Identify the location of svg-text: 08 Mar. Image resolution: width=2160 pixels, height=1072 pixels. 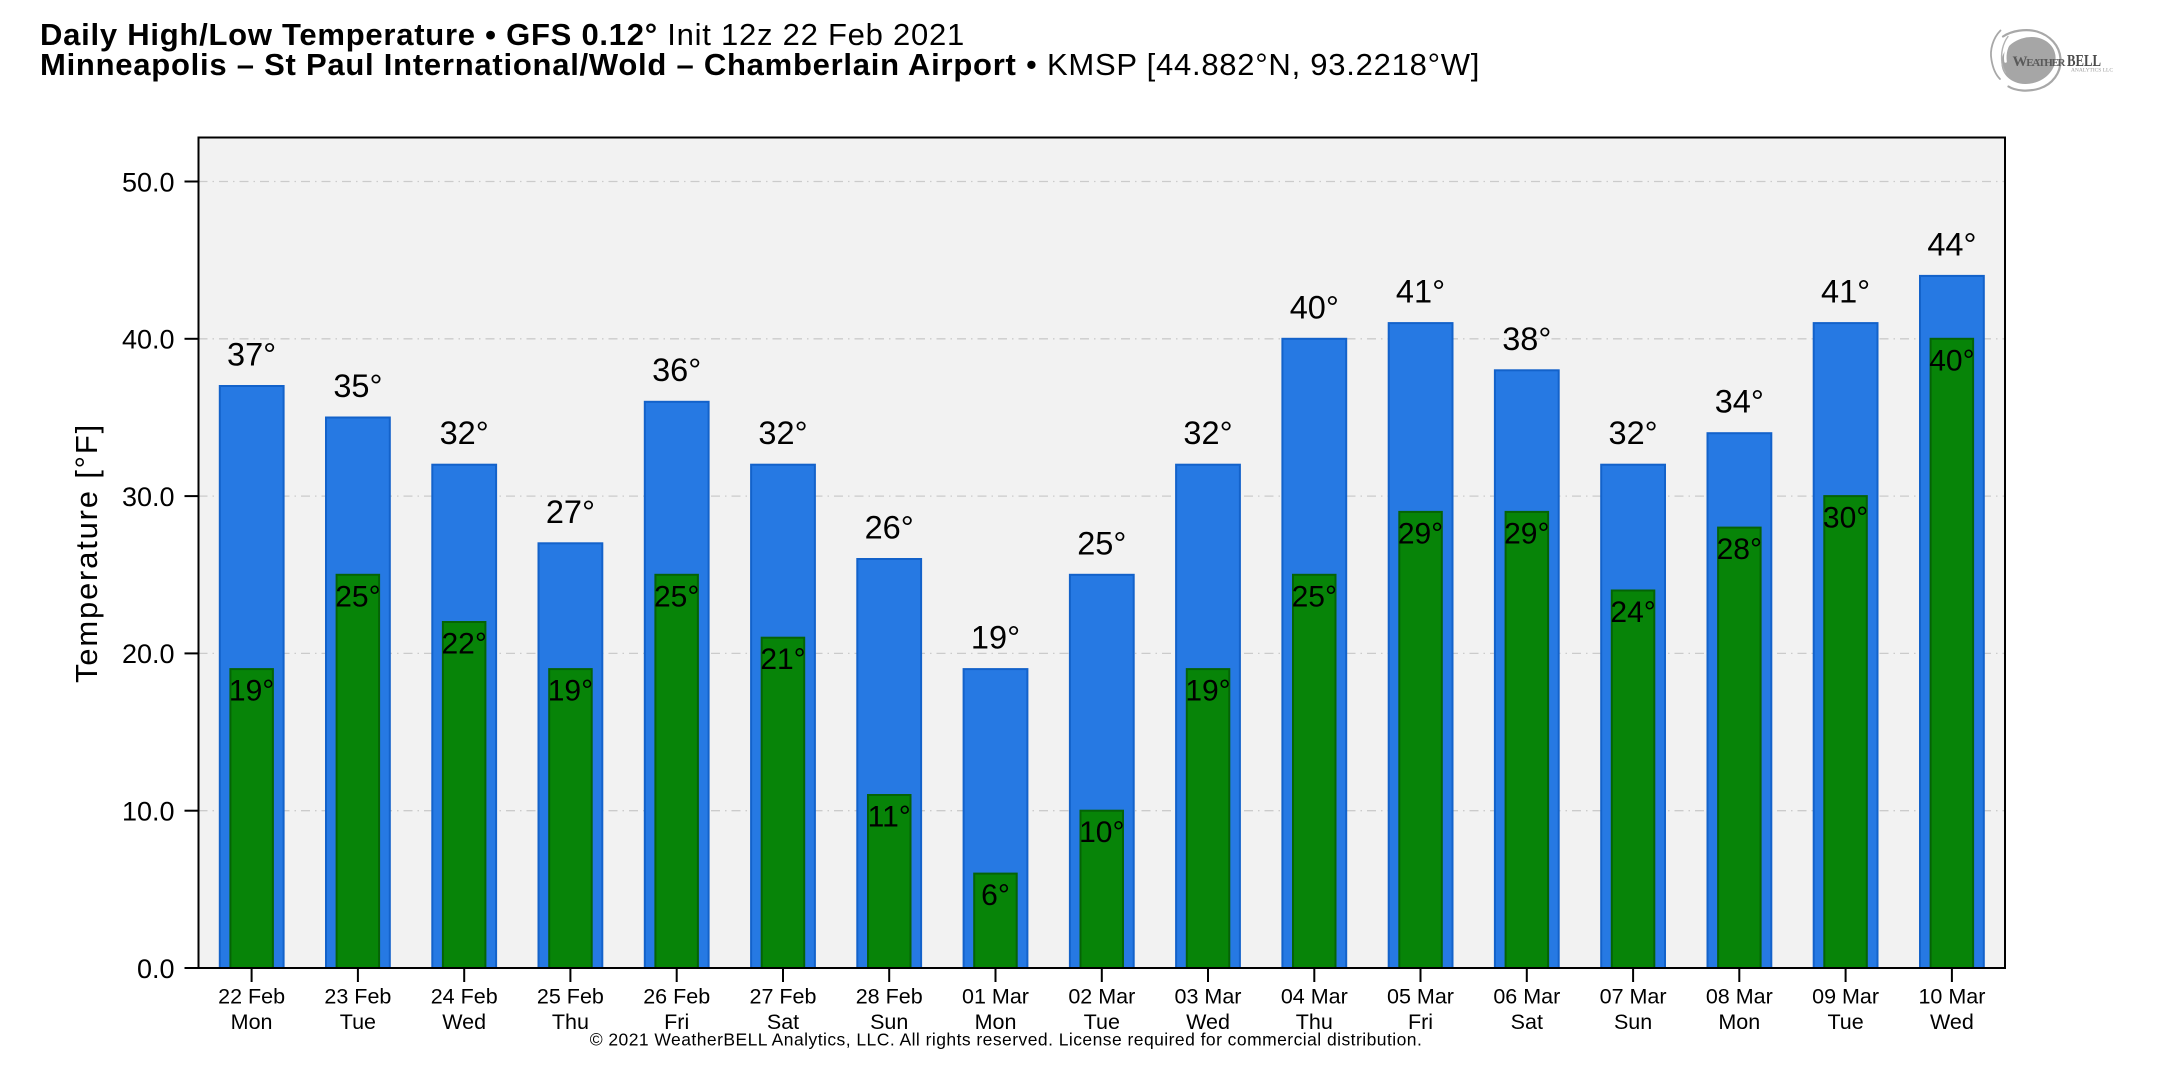
(1739, 997).